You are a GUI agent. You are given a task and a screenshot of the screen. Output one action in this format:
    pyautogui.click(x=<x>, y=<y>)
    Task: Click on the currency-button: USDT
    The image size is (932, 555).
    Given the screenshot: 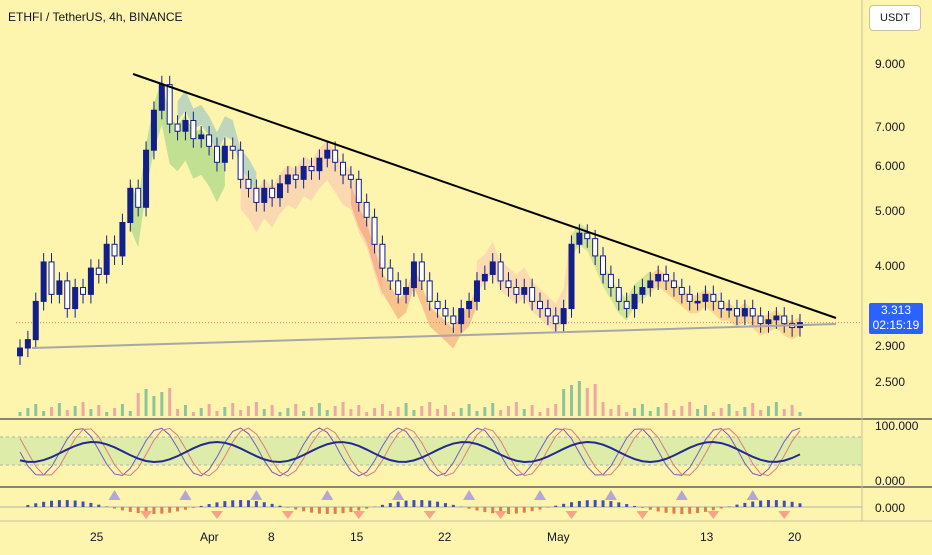 What is the action you would take?
    pyautogui.click(x=895, y=18)
    